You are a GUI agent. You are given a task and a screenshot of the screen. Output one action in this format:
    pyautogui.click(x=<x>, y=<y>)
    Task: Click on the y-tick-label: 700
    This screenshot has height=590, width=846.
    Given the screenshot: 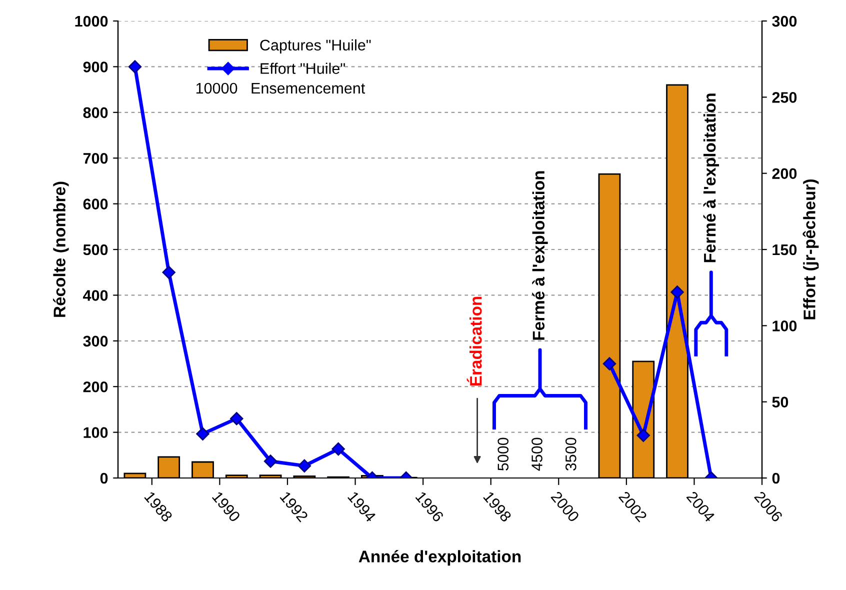 What is the action you would take?
    pyautogui.click(x=95, y=158)
    